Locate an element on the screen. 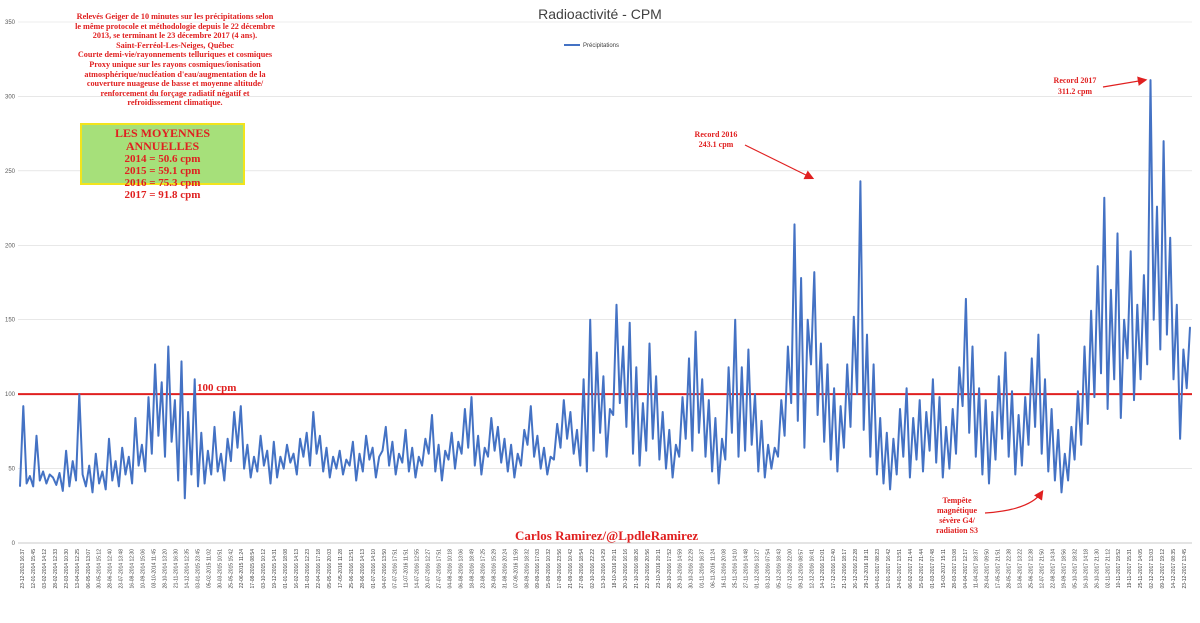  y-tick-label: 0 is located at coordinates (14, 544).